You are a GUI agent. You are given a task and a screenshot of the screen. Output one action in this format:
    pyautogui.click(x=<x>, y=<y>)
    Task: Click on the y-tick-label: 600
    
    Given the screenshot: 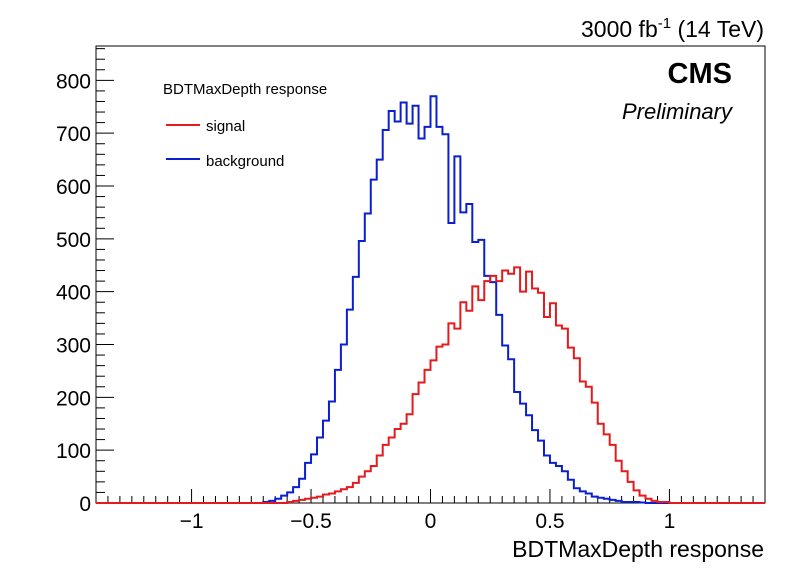 What is the action you would take?
    pyautogui.click(x=73, y=187)
    